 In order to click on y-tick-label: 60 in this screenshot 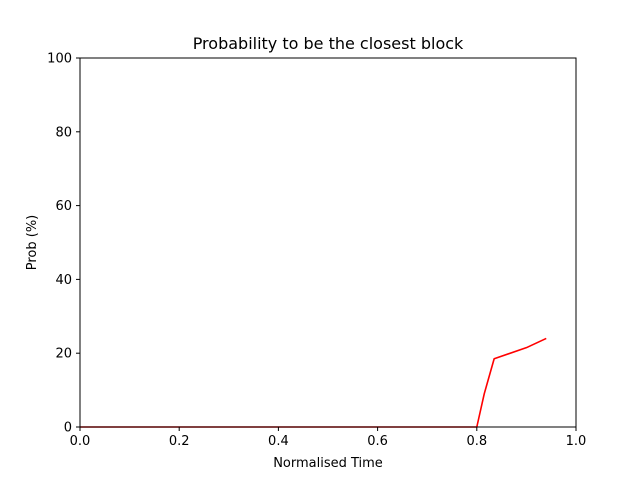, I will do `click(63, 206)`.